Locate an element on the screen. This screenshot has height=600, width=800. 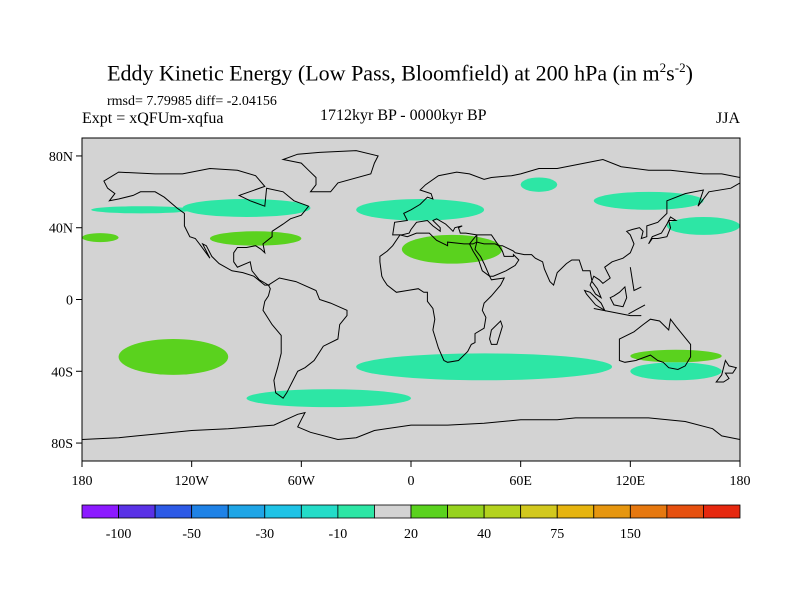
rmsd-diff-stats: rmsd= 7.79985 diff= -2.04156 is located at coordinates (192, 101).